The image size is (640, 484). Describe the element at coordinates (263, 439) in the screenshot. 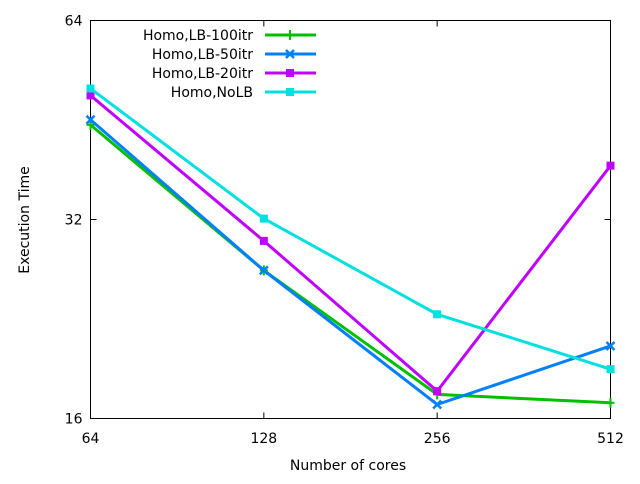

I see `x-tick-label: 128` at that location.